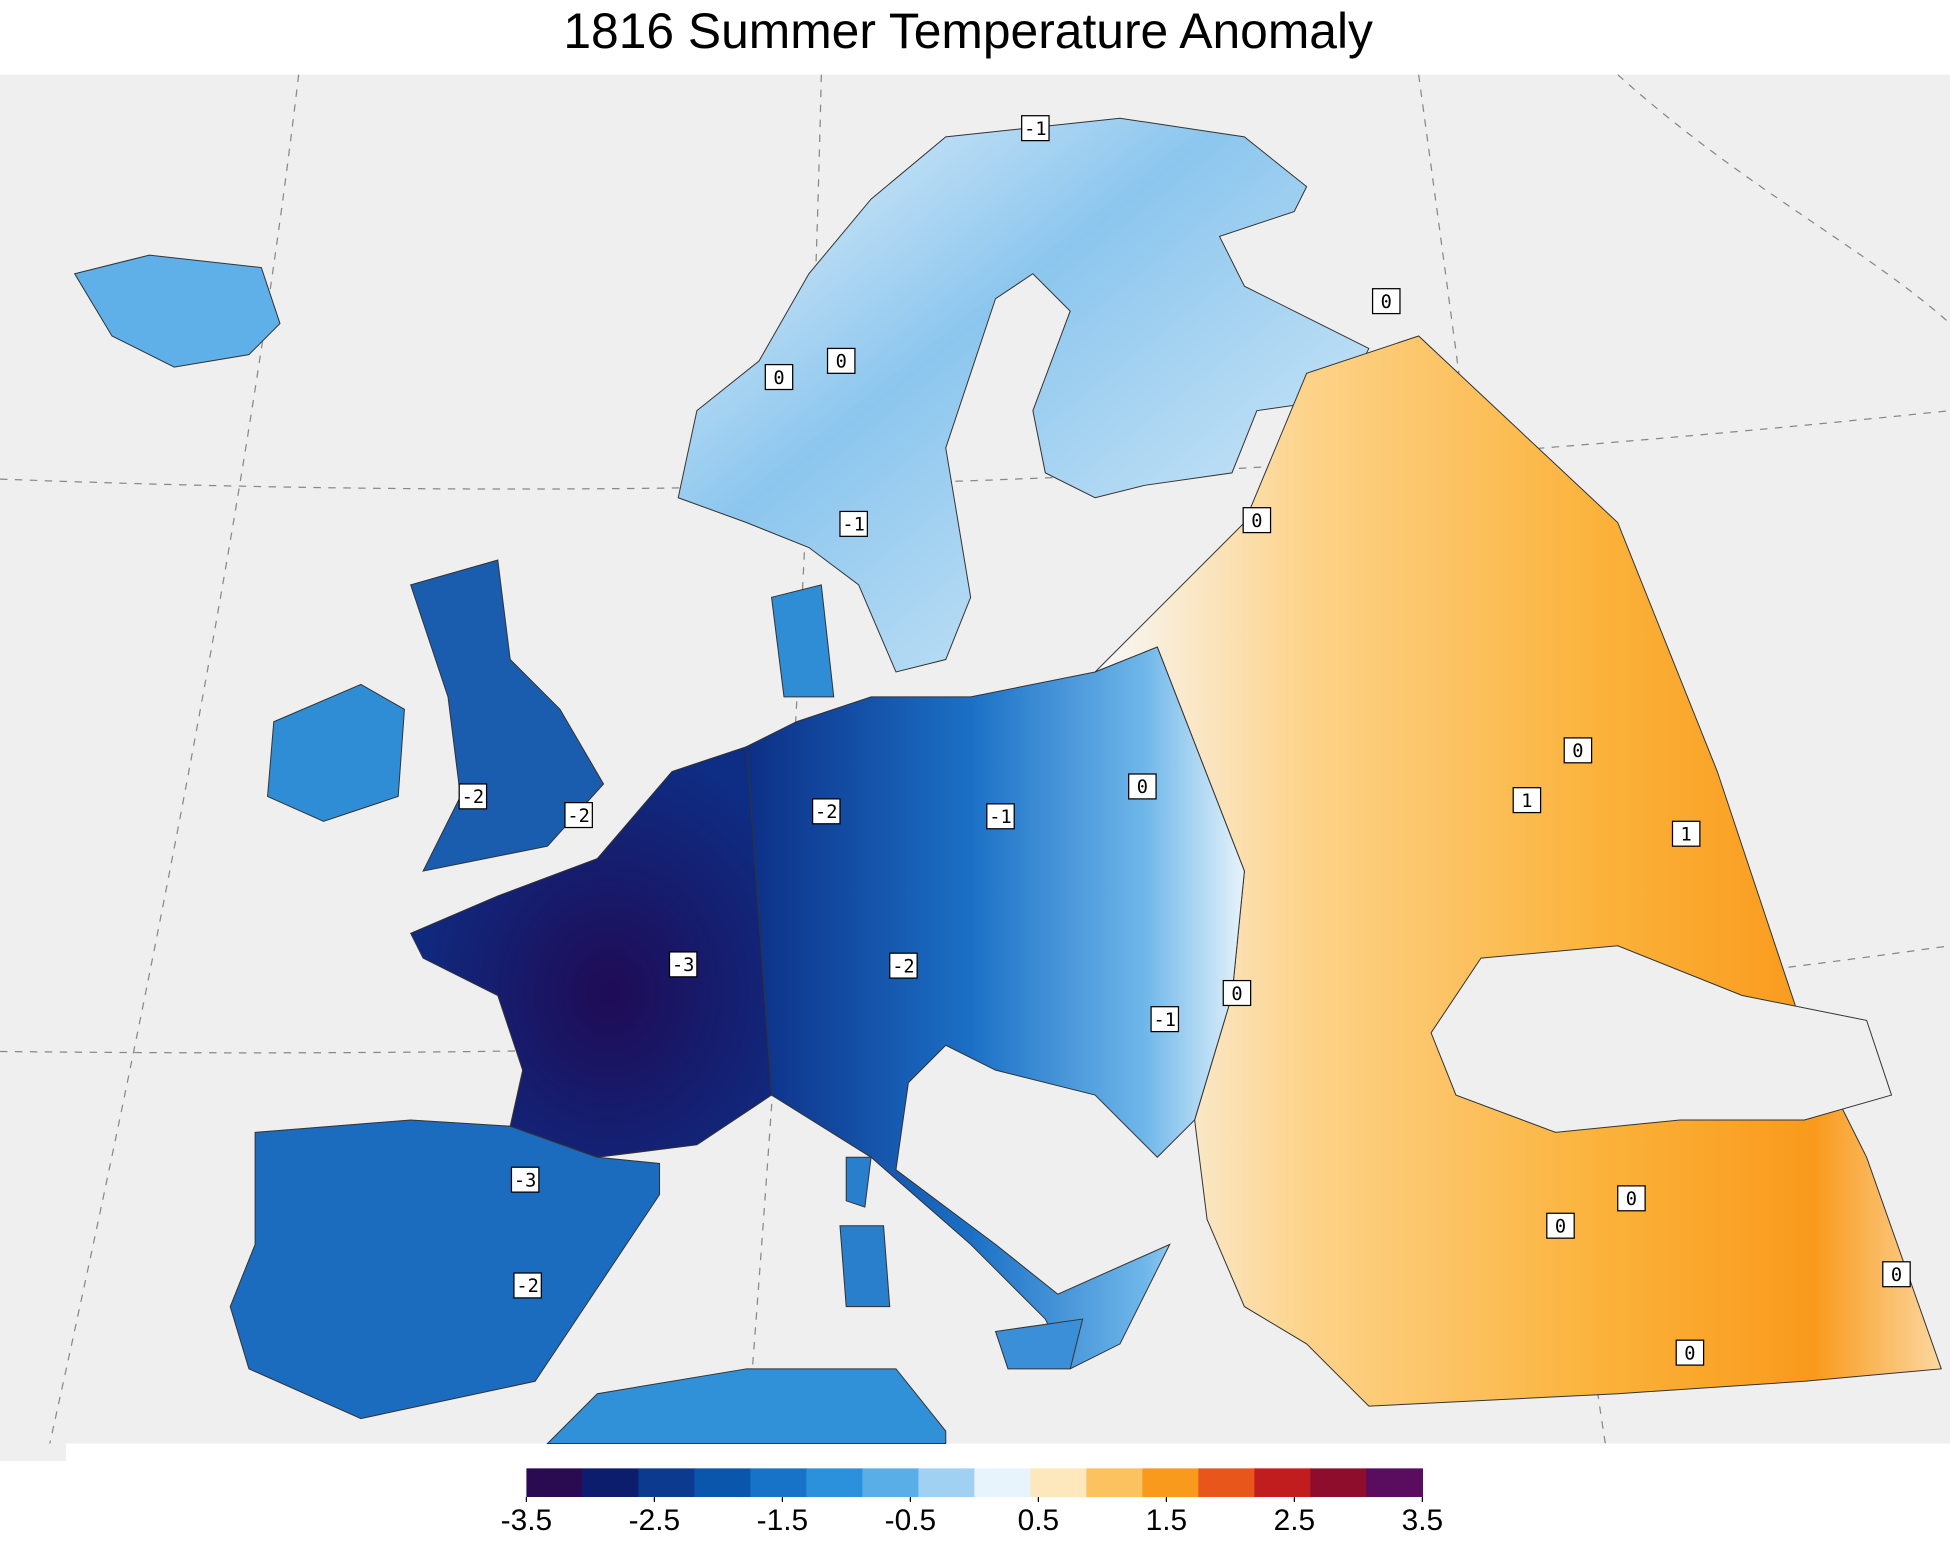 The image size is (1950, 1550). What do you see at coordinates (1661, 1039) in the screenshot?
I see `black-sea` at bounding box center [1661, 1039].